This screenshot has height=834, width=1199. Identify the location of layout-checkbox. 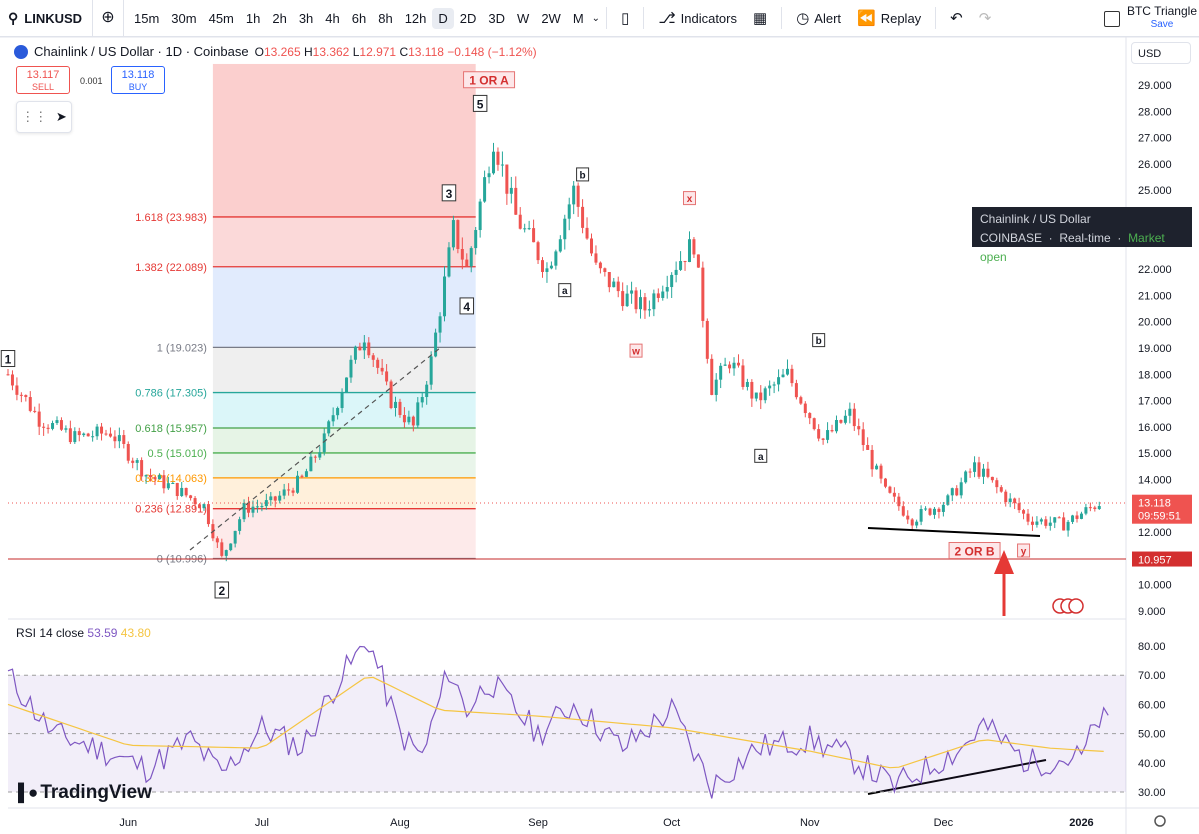
(1112, 19).